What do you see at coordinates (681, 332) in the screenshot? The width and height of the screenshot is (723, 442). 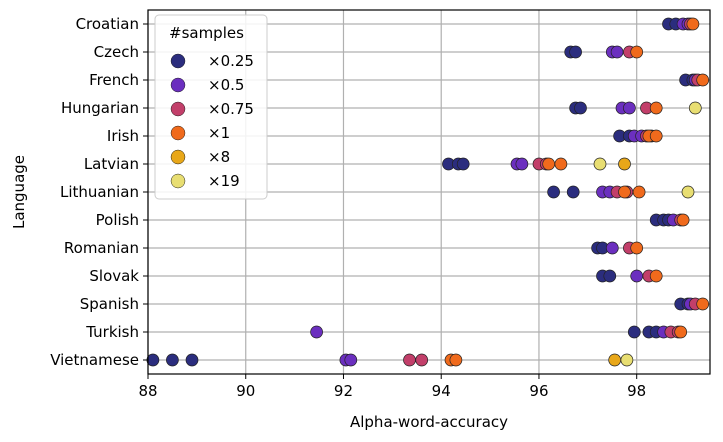 I see `data-point: Turkish ×1: 98.9` at bounding box center [681, 332].